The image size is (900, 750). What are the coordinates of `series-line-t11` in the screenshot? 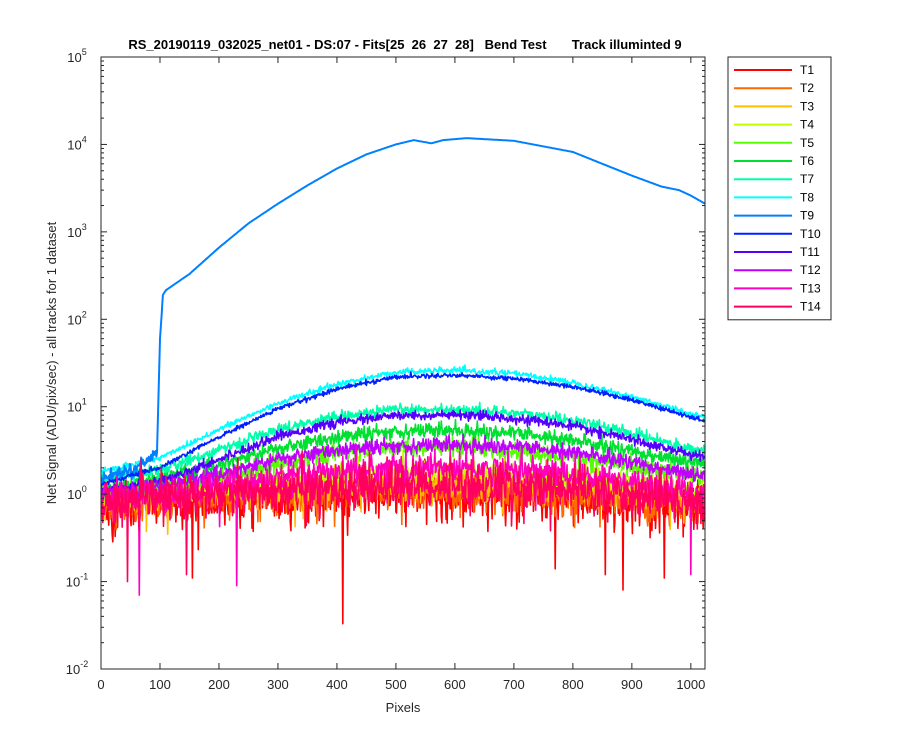 It's located at (403, 451).